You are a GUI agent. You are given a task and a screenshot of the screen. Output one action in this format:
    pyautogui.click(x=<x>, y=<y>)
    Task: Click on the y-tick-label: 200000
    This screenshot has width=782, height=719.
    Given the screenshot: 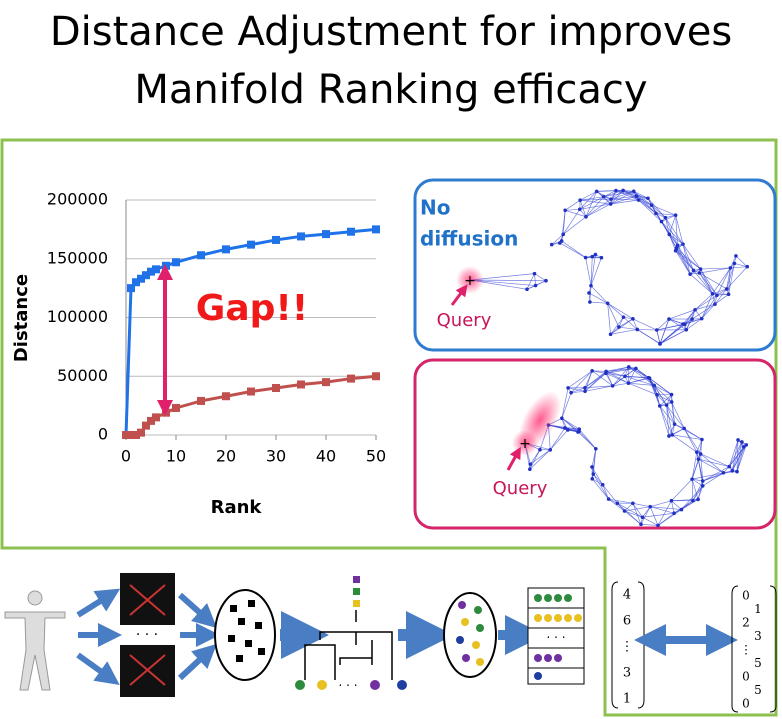 What is the action you would take?
    pyautogui.click(x=77, y=199)
    